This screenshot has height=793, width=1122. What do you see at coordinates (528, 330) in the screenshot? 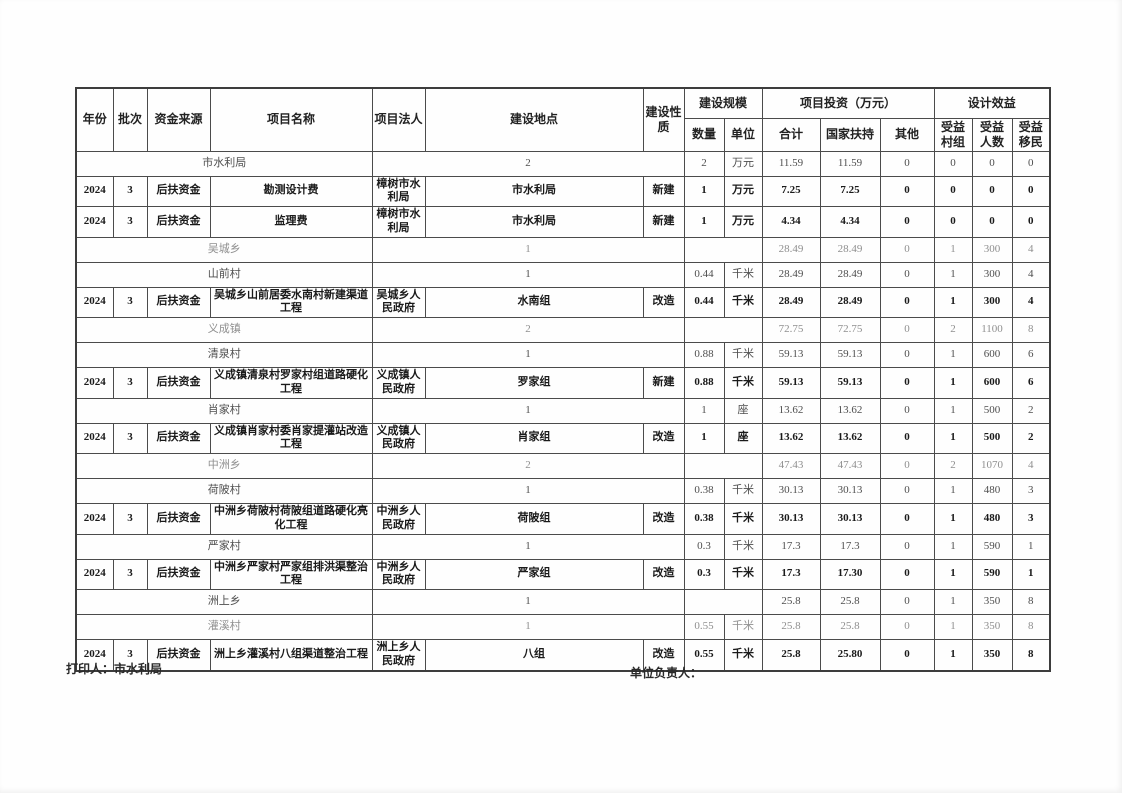
I see `group-project-count: 2` at bounding box center [528, 330].